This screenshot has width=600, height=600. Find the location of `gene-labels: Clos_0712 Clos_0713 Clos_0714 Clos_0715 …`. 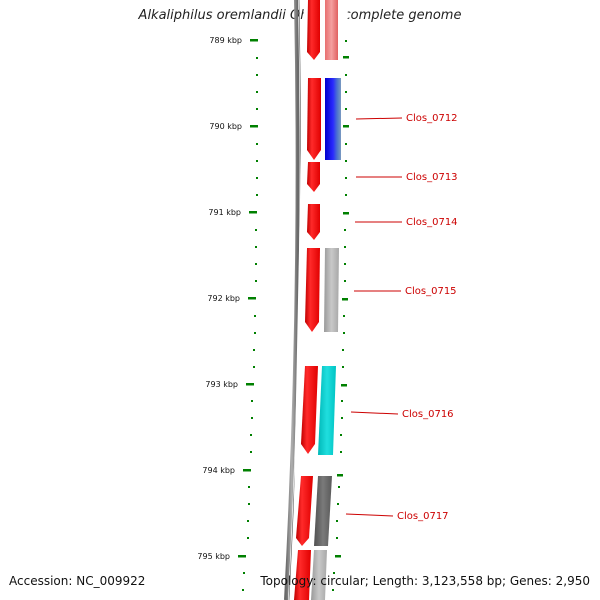

gene-labels: Clos_0712 Clos_0713 Clos_0714 Clos_0715 … is located at coordinates (427, 317).